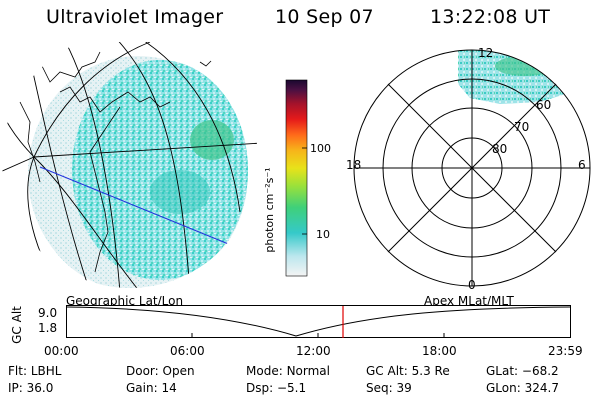 The width and height of the screenshot is (600, 400). What do you see at coordinates (269, 209) in the screenshot?
I see `colorbar-unit-label: photon cm⁻²s⁻¹` at bounding box center [269, 209].